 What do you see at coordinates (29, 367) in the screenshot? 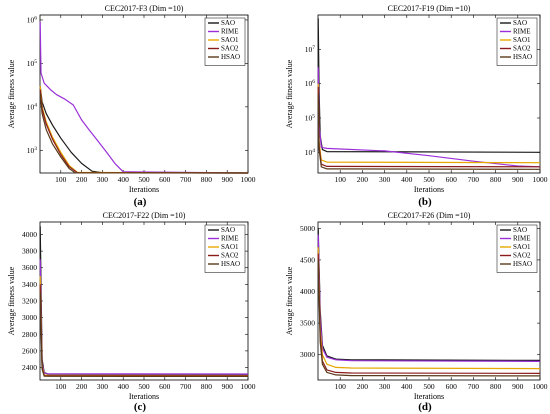
I see `y-tick-label: 2400` at bounding box center [29, 367].